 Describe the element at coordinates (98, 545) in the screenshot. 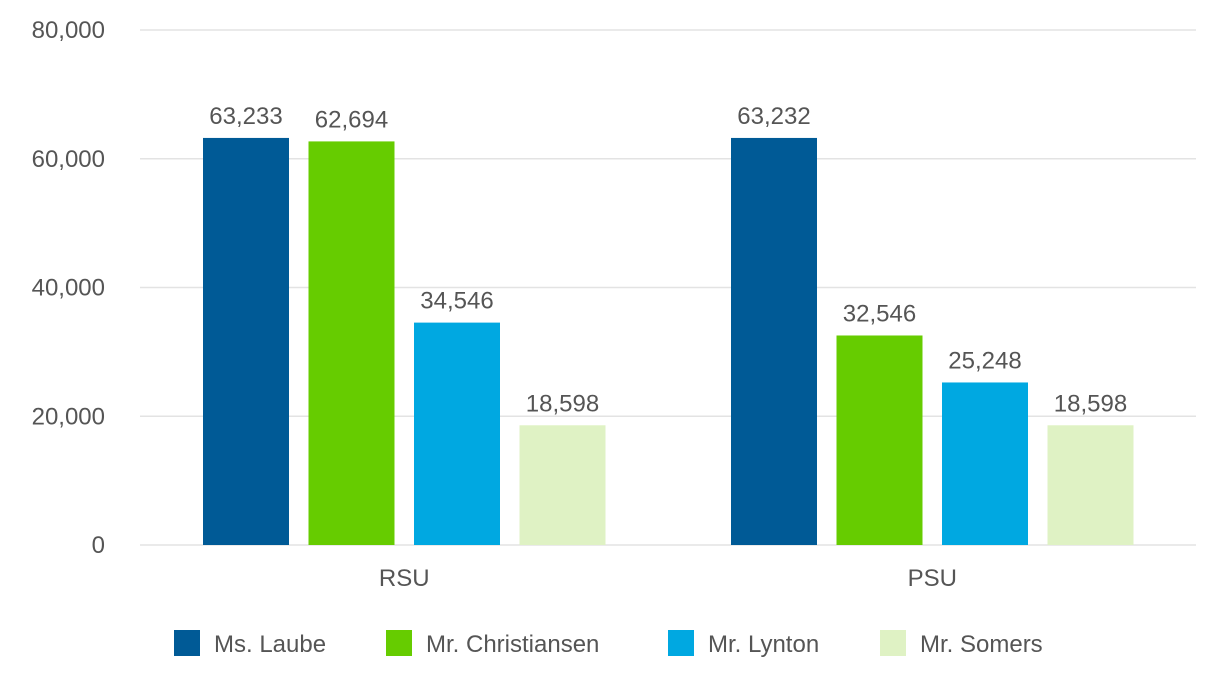

I see `y-tick-label: 0` at that location.